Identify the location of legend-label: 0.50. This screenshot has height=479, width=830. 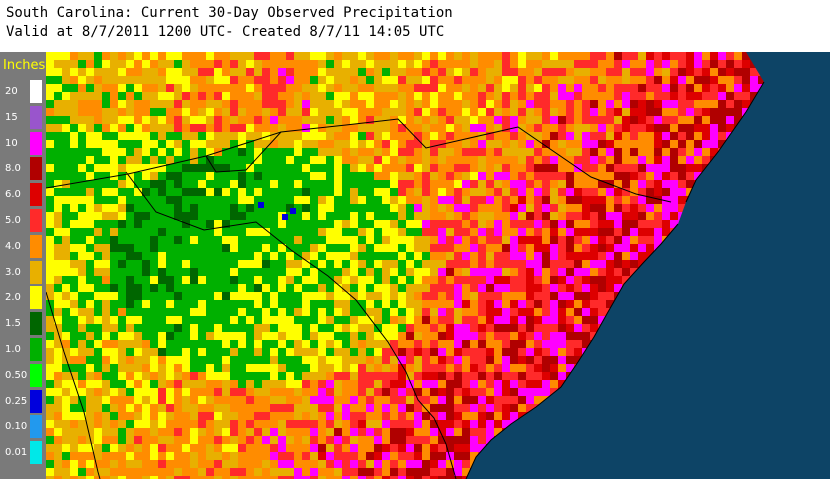
(16, 375).